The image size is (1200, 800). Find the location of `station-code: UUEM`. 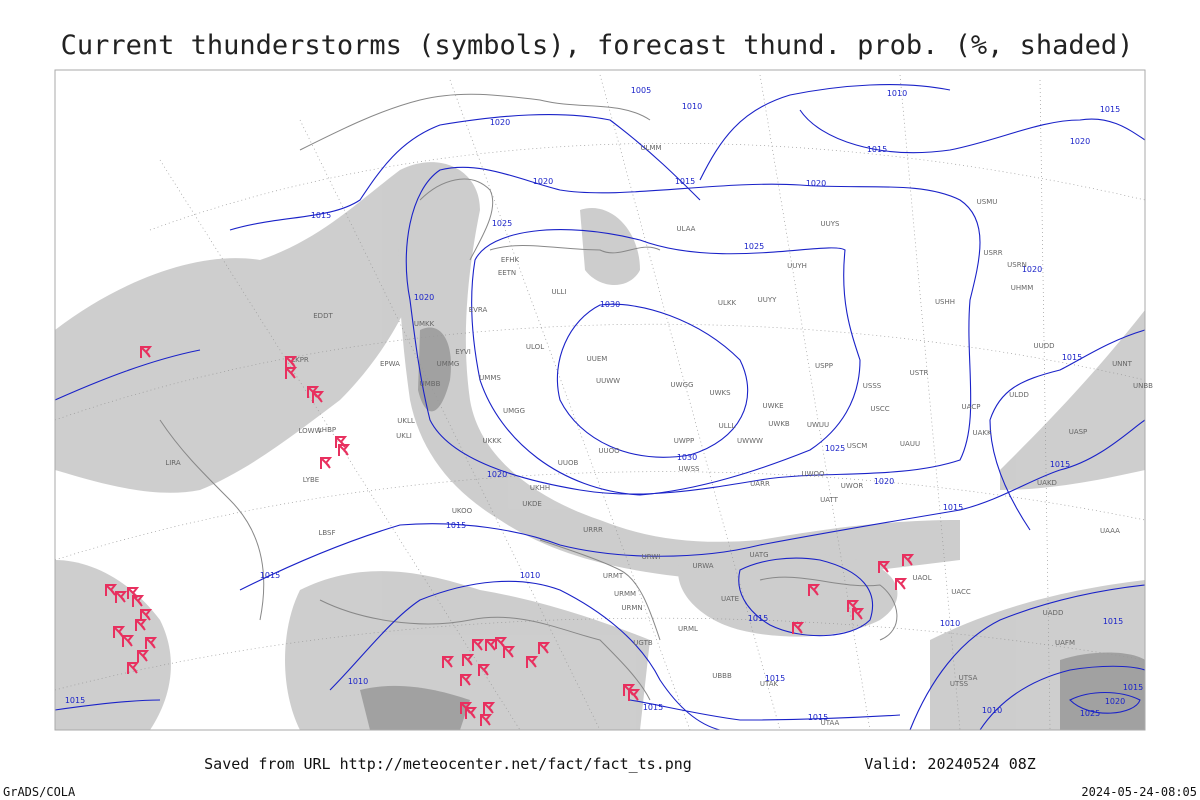

station-code: UUEM is located at coordinates (597, 359).